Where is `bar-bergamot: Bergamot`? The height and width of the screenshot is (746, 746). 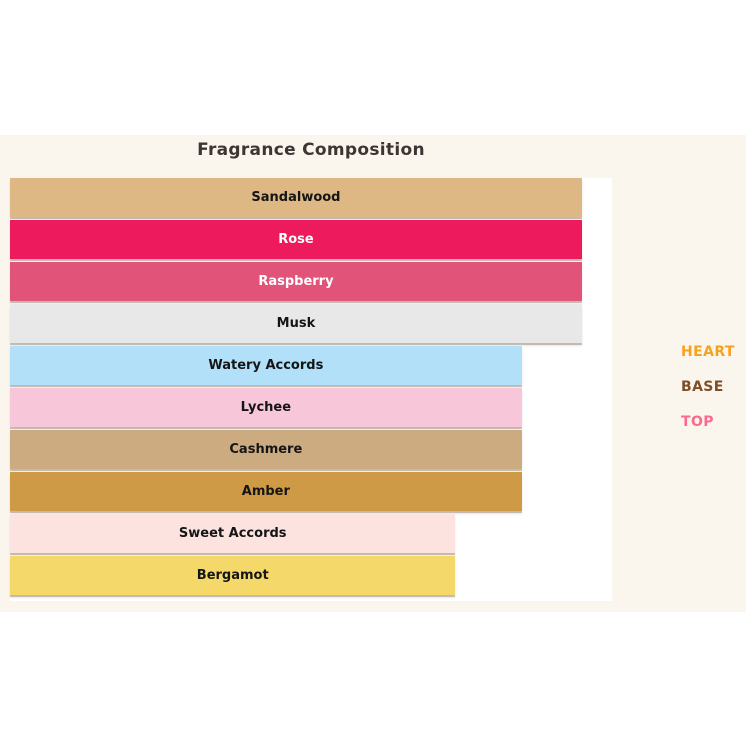
bar-bergamot: Bergamot is located at coordinates (233, 575).